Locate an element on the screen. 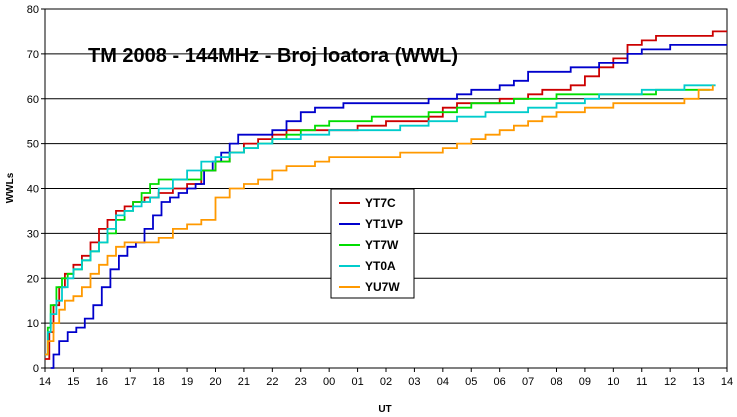  x-tick-label: 12 is located at coordinates (670, 382).